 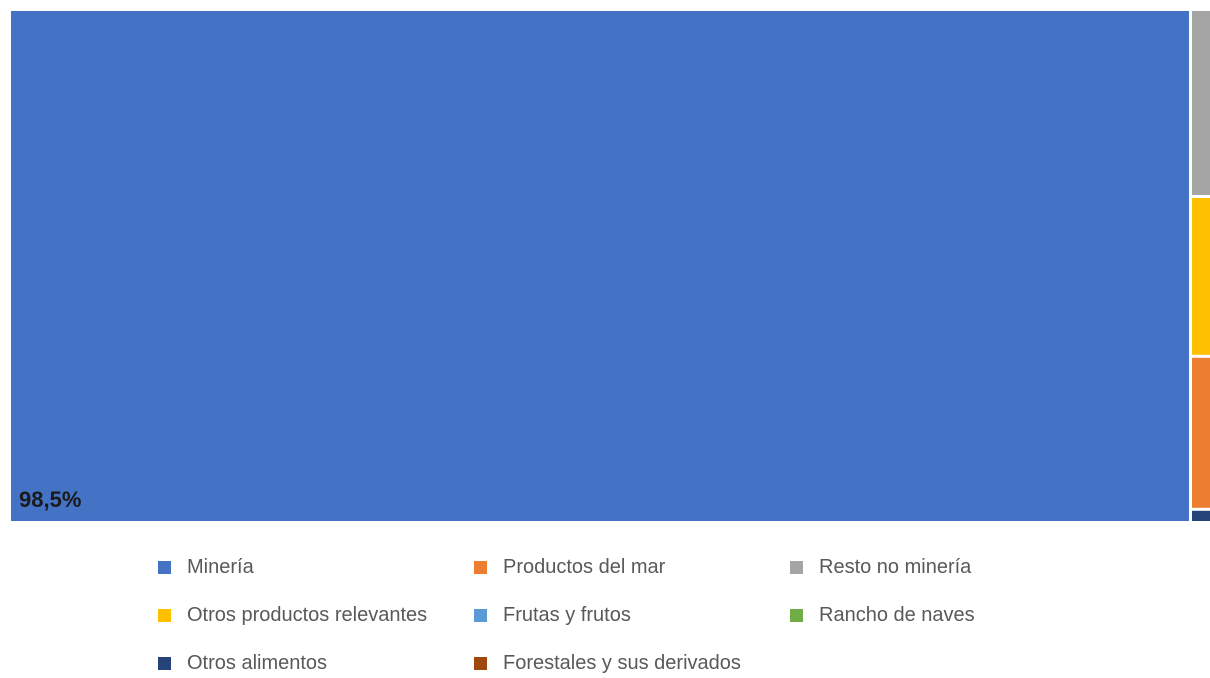 I want to click on treemap-label-mineria: 98,5%, so click(x=50, y=499).